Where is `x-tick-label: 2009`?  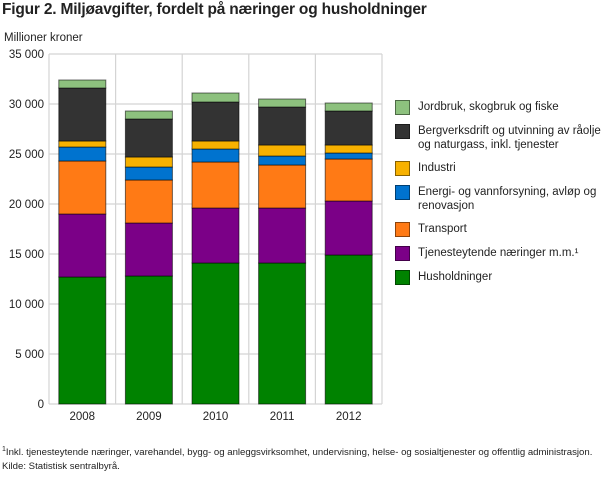
x-tick-label: 2009 is located at coordinates (149, 417).